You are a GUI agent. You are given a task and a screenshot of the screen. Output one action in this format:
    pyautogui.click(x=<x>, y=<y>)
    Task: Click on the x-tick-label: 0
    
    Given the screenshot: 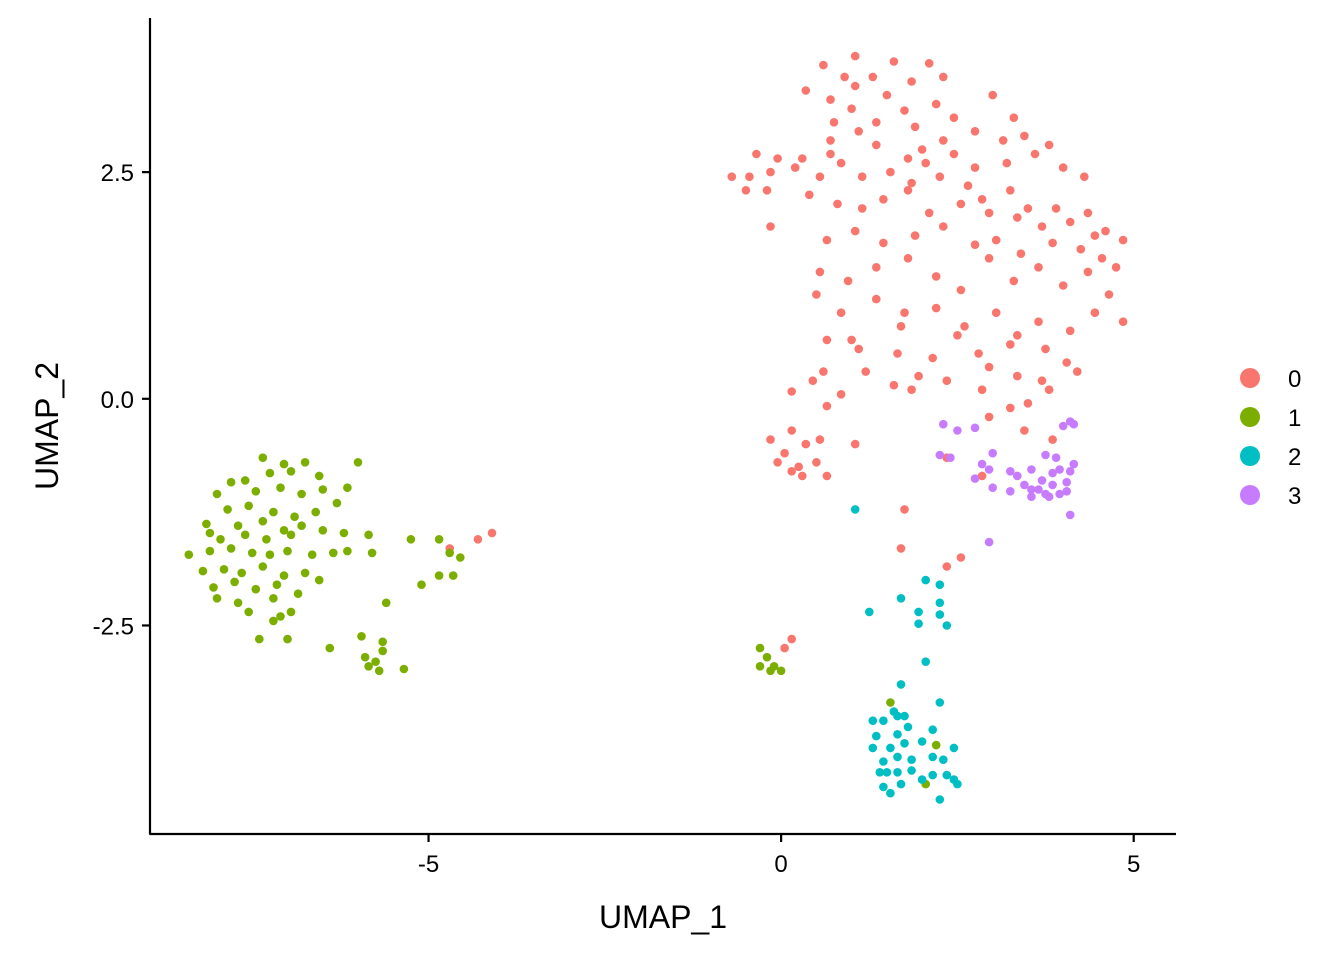 What is the action you would take?
    pyautogui.click(x=780, y=864)
    